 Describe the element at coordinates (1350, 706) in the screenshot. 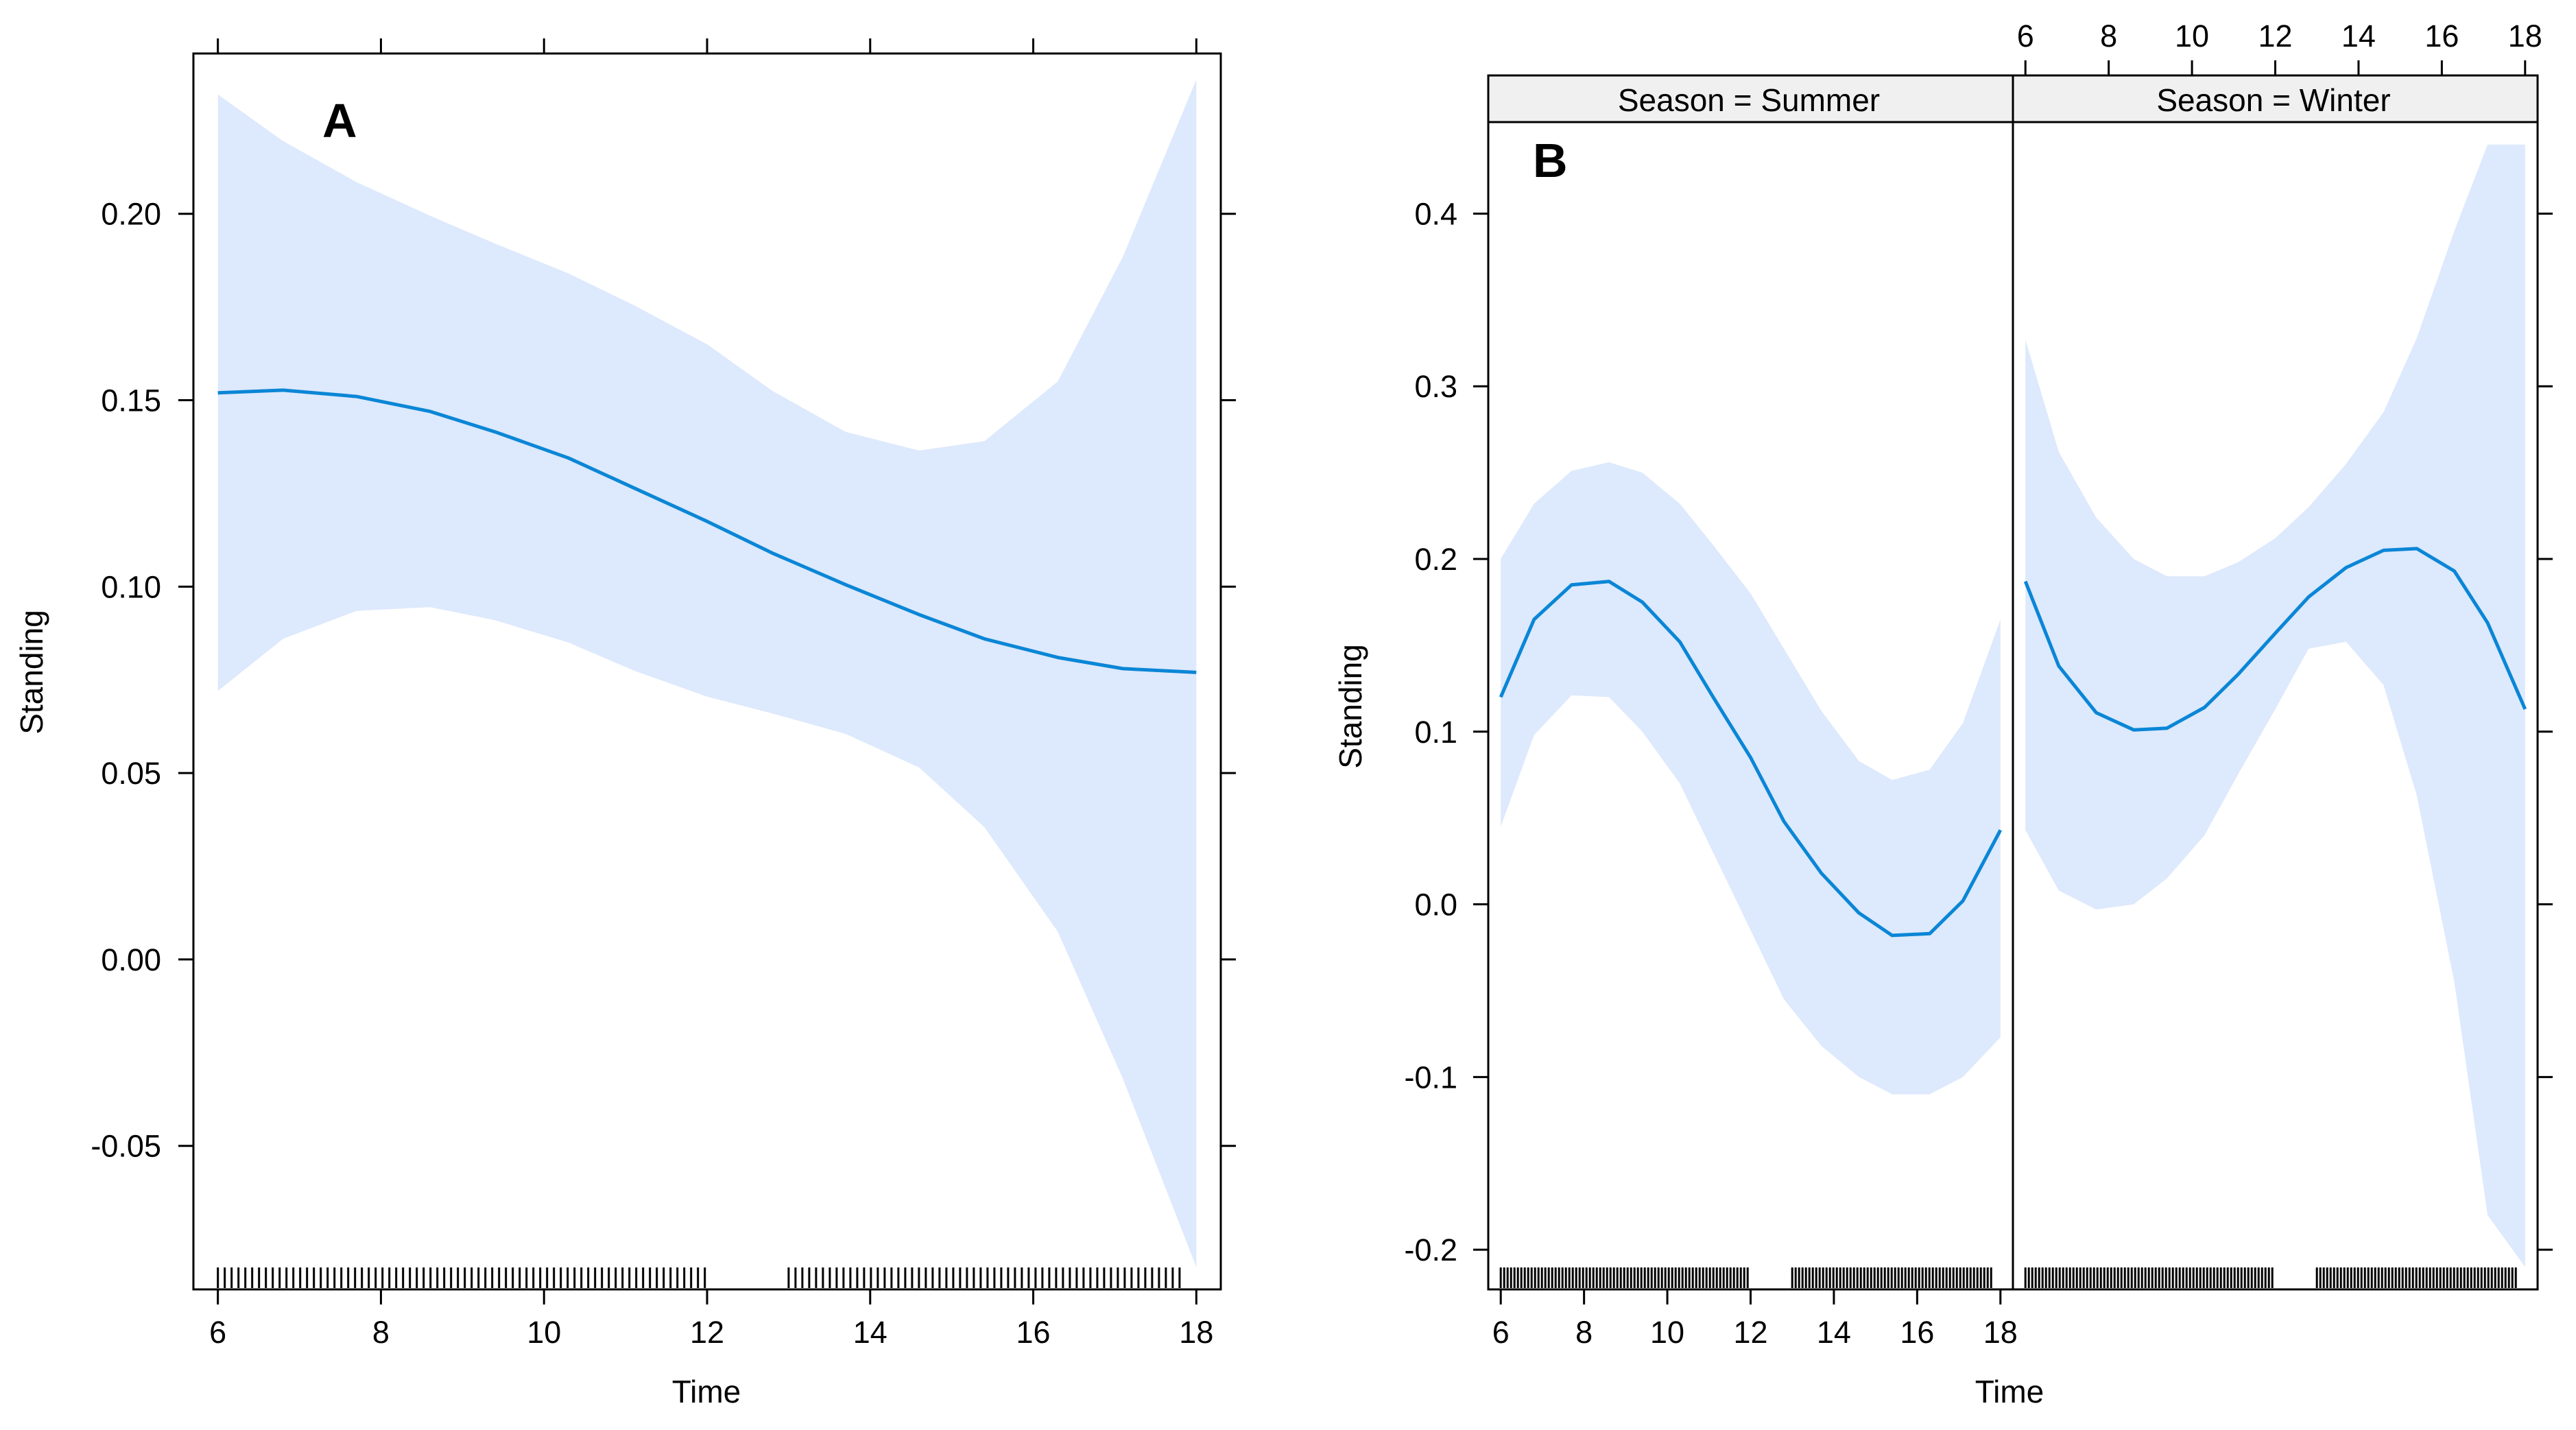

I see `y-axis-title-b: Standing` at that location.